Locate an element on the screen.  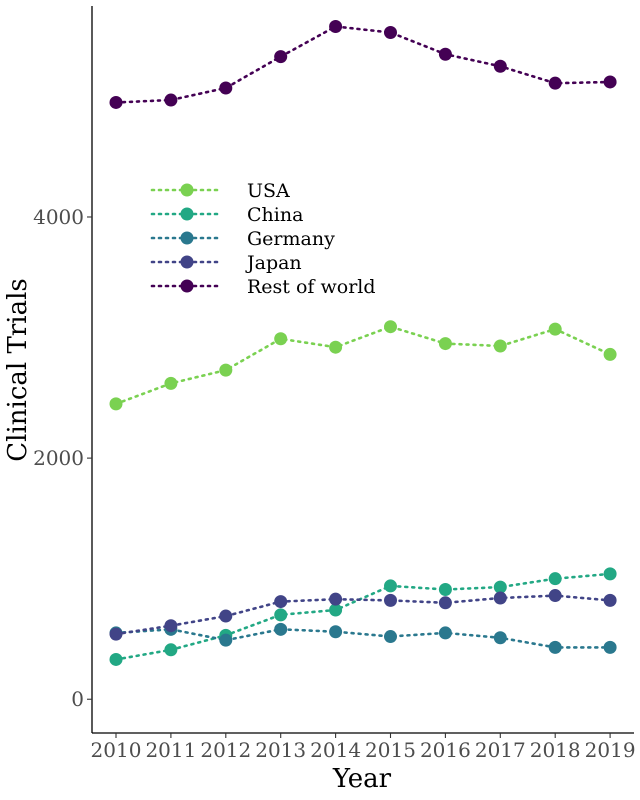
series-japan is located at coordinates (363, 615).